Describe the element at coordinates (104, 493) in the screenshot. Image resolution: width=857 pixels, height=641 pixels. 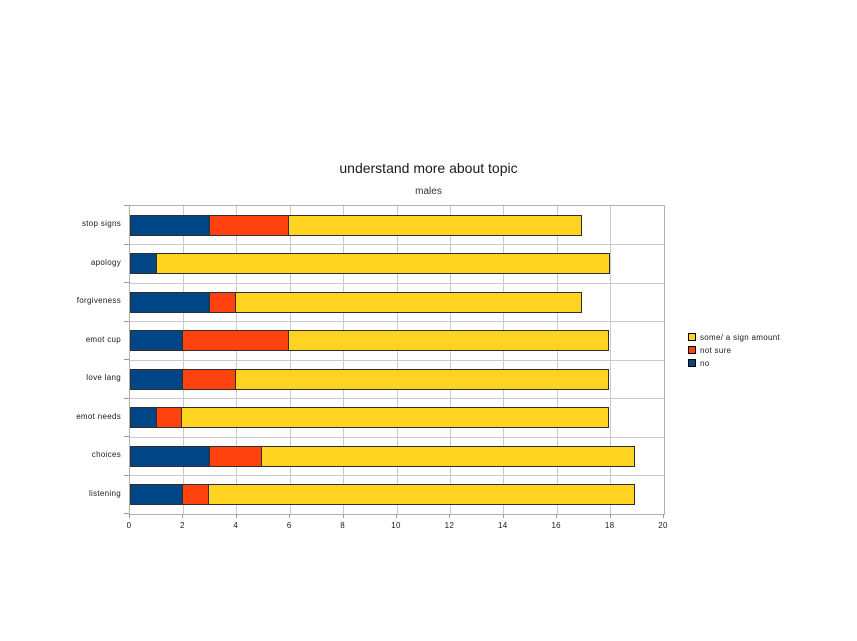
I see `y-axis-label: listening` at that location.